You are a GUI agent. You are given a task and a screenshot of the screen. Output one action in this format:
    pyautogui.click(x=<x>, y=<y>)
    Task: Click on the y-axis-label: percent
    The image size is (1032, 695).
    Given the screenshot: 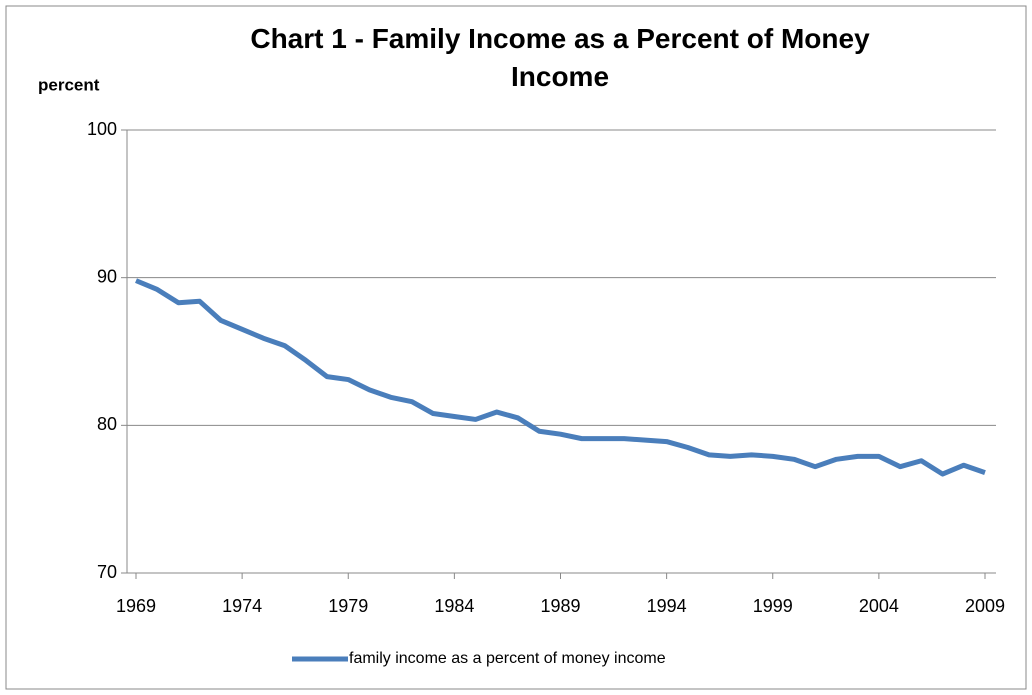 What is the action you would take?
    pyautogui.click(x=69, y=84)
    